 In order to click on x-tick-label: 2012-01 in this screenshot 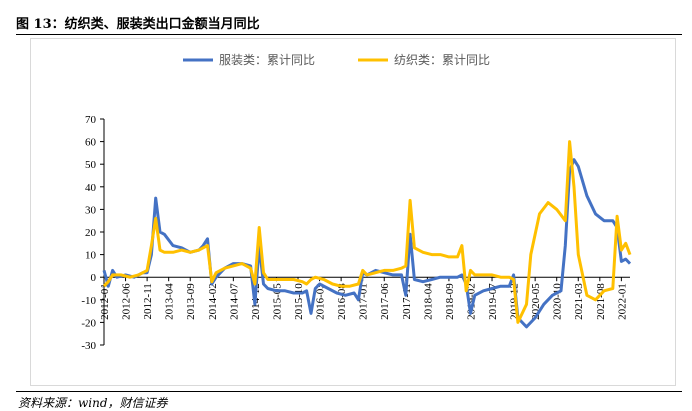, I will do `click(105, 301)`.